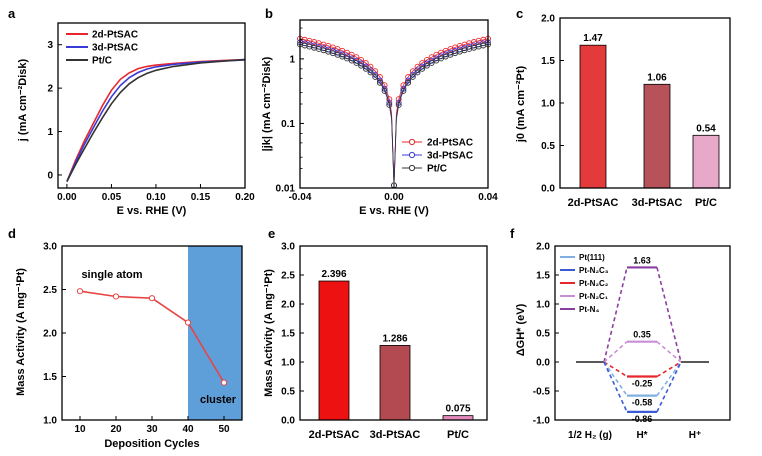 This screenshot has height=456, width=762. What do you see at coordinates (269, 13) in the screenshot?
I see `panel-label: b` at bounding box center [269, 13].